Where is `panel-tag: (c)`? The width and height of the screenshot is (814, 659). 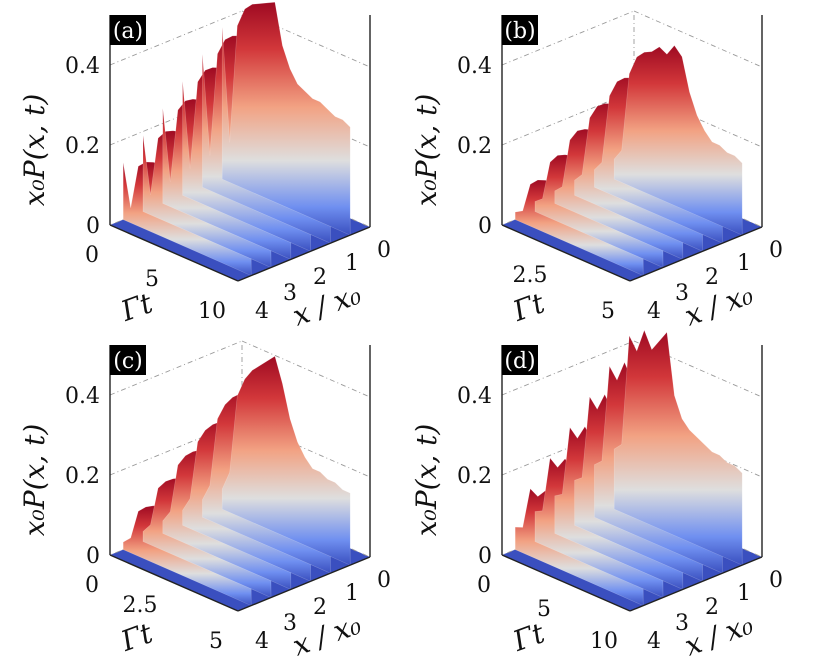
panel-tag: (c) is located at coordinates (128, 361).